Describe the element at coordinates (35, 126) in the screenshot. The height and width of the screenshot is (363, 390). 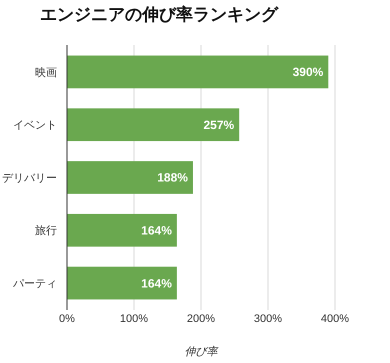
I see `y-tick-label: イベント` at that location.